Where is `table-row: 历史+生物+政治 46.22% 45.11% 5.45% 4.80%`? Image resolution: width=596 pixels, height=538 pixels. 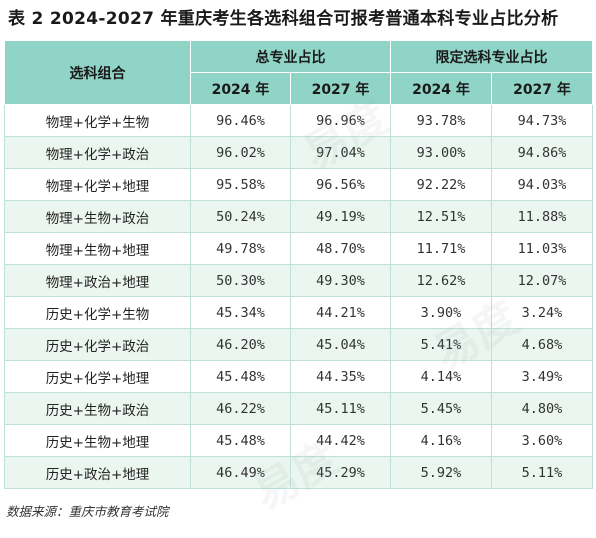 table-row: 历史+生物+政治 46.22% 45.11% 5.45% 4.80% is located at coordinates (298, 408).